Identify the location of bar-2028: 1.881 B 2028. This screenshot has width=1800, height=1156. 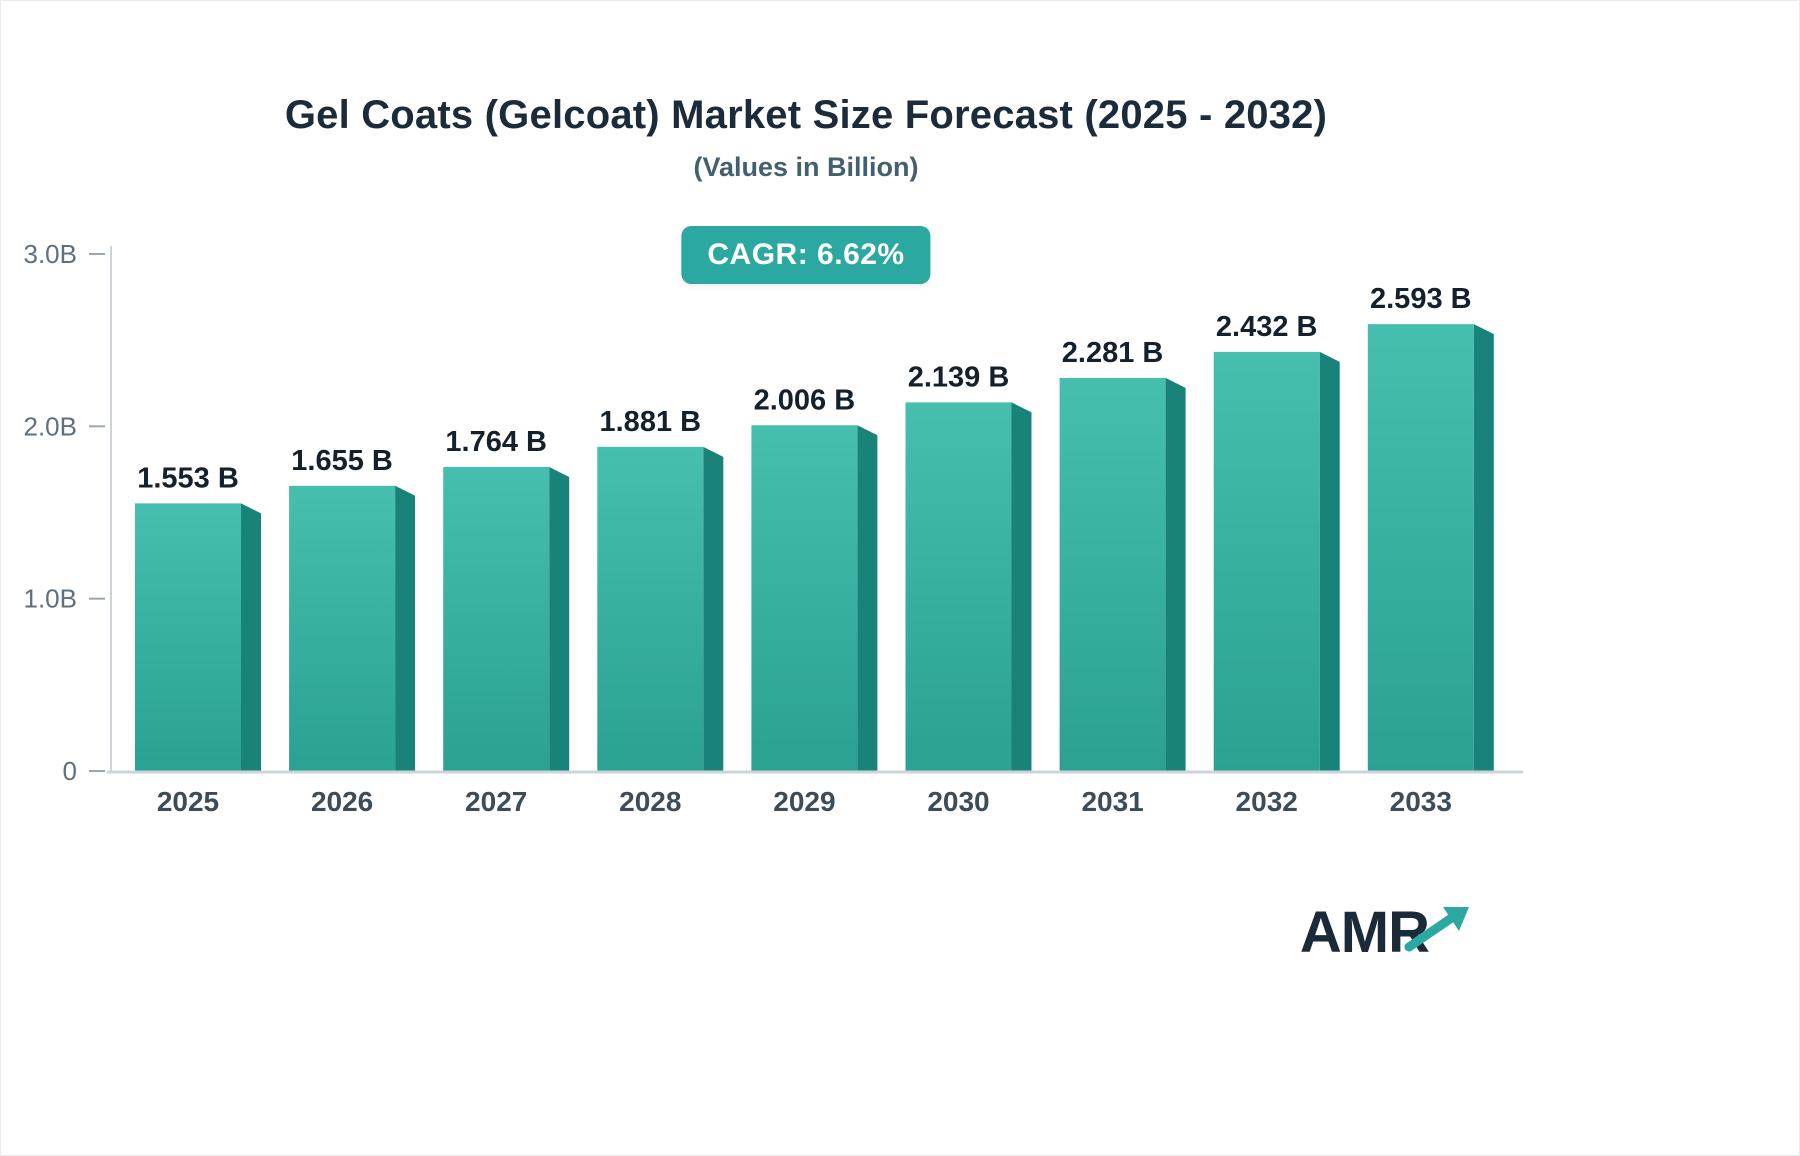
(660, 611).